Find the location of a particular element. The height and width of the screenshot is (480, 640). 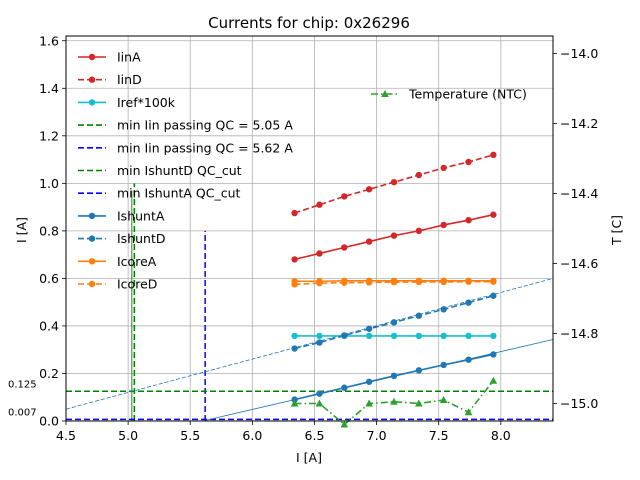

point-Iref*100k-5 is located at coordinates (419, 336).